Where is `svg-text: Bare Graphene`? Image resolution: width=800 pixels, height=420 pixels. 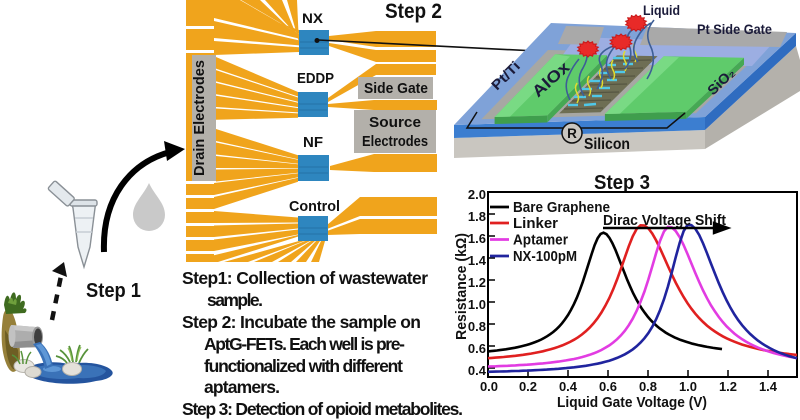
svg-text: Bare Graphene is located at coordinates (561, 208).